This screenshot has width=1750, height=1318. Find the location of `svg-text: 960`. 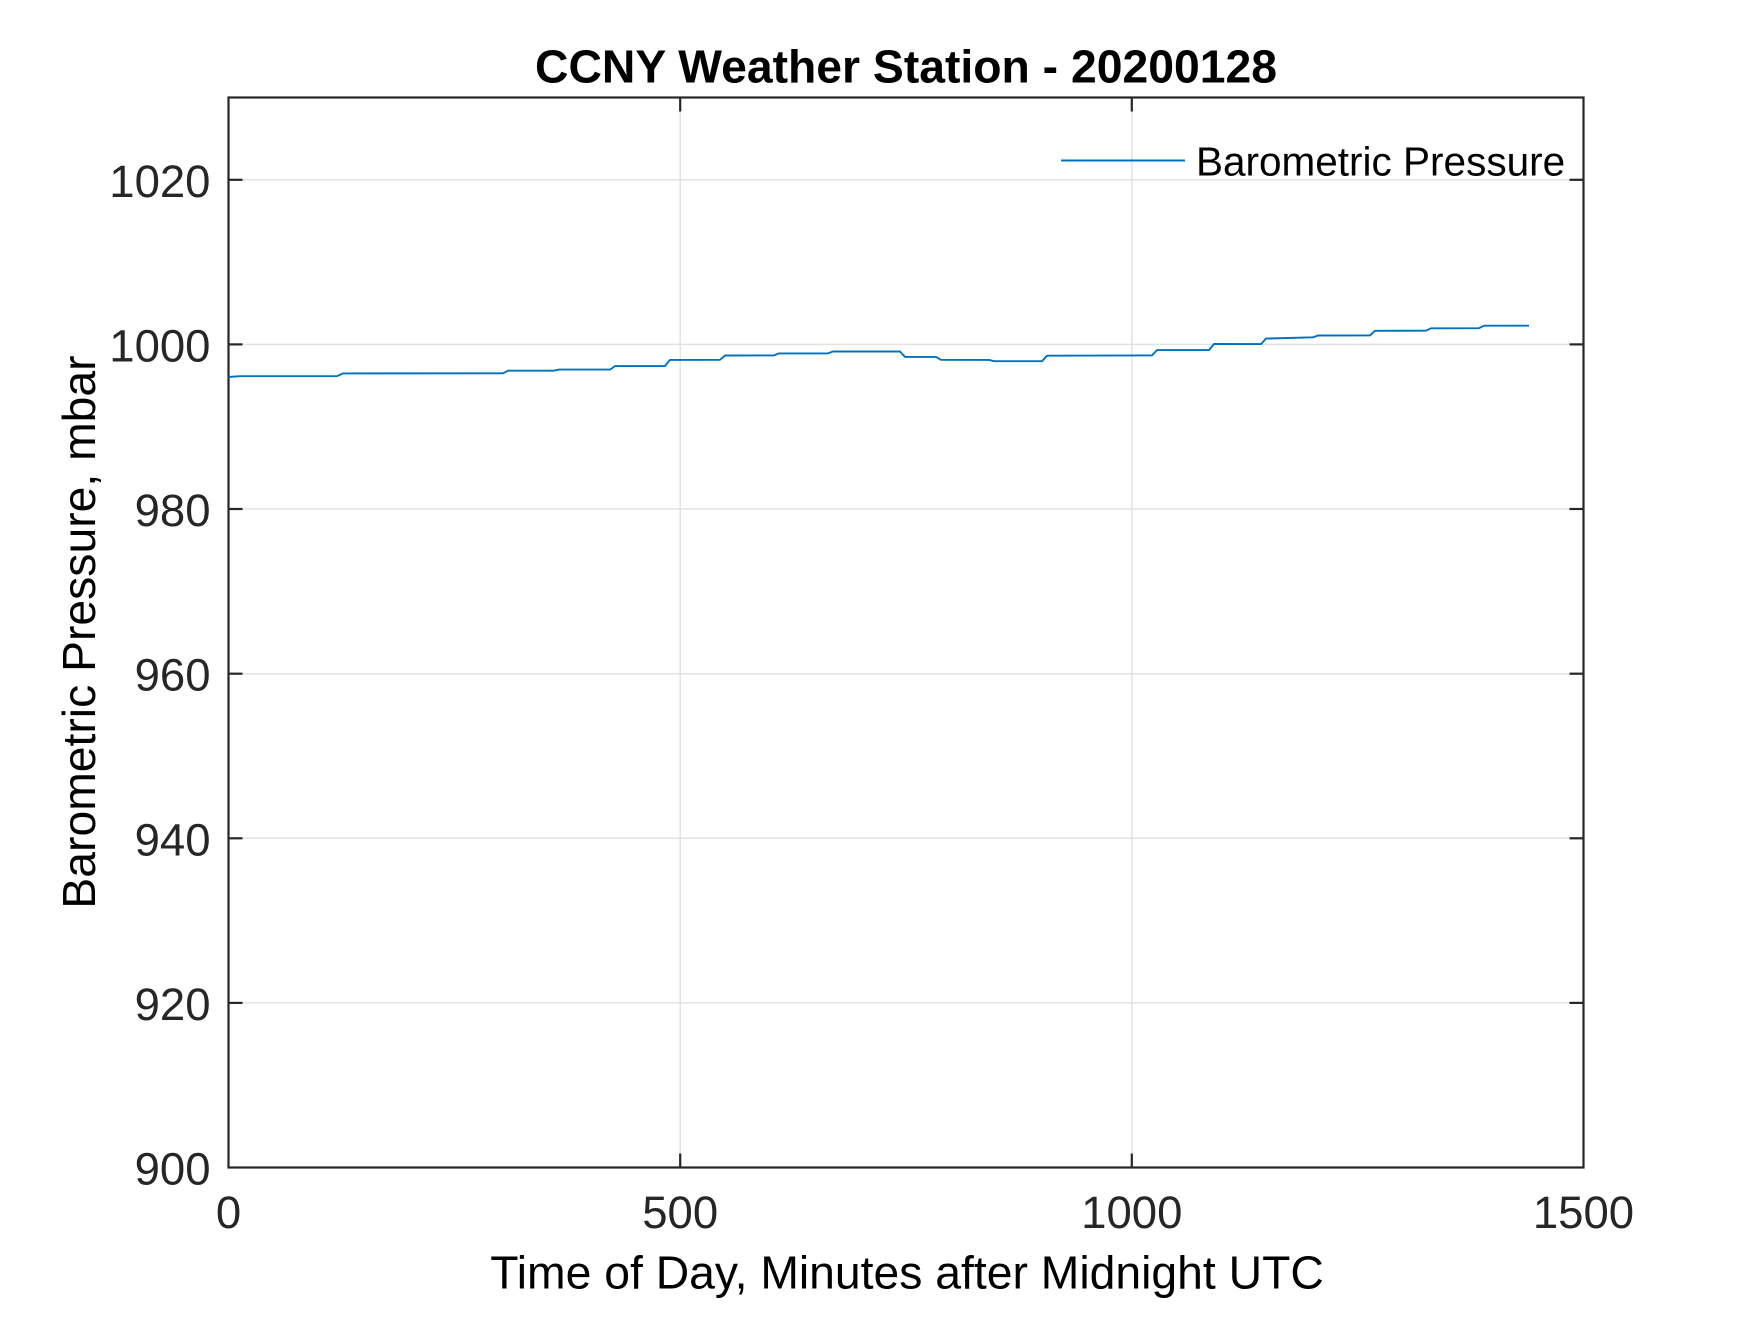

svg-text: 960 is located at coordinates (173, 675).